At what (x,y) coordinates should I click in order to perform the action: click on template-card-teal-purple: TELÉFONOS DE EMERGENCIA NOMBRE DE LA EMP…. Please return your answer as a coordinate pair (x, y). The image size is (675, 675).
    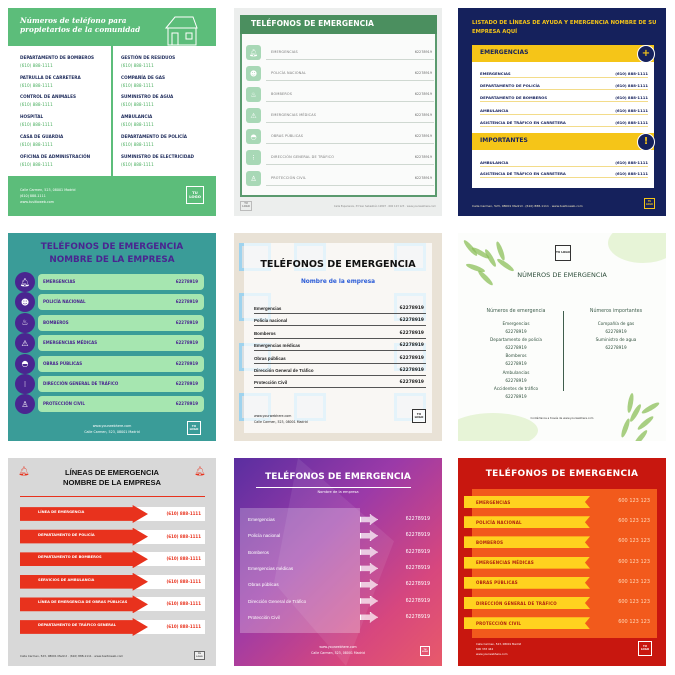
    Looking at the image, I should click on (112, 337).